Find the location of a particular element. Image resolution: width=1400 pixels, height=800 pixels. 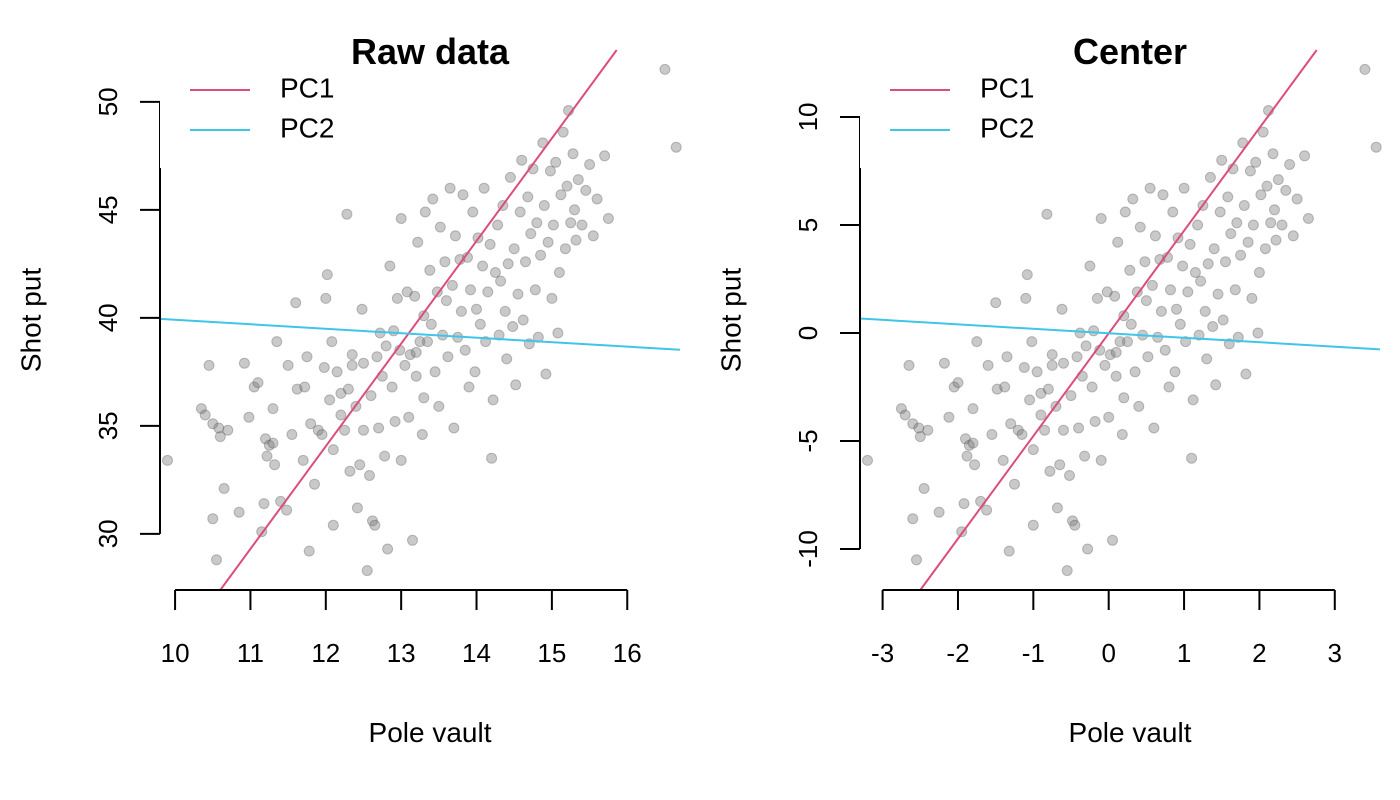

legend-background is located at coordinates (960, 118).